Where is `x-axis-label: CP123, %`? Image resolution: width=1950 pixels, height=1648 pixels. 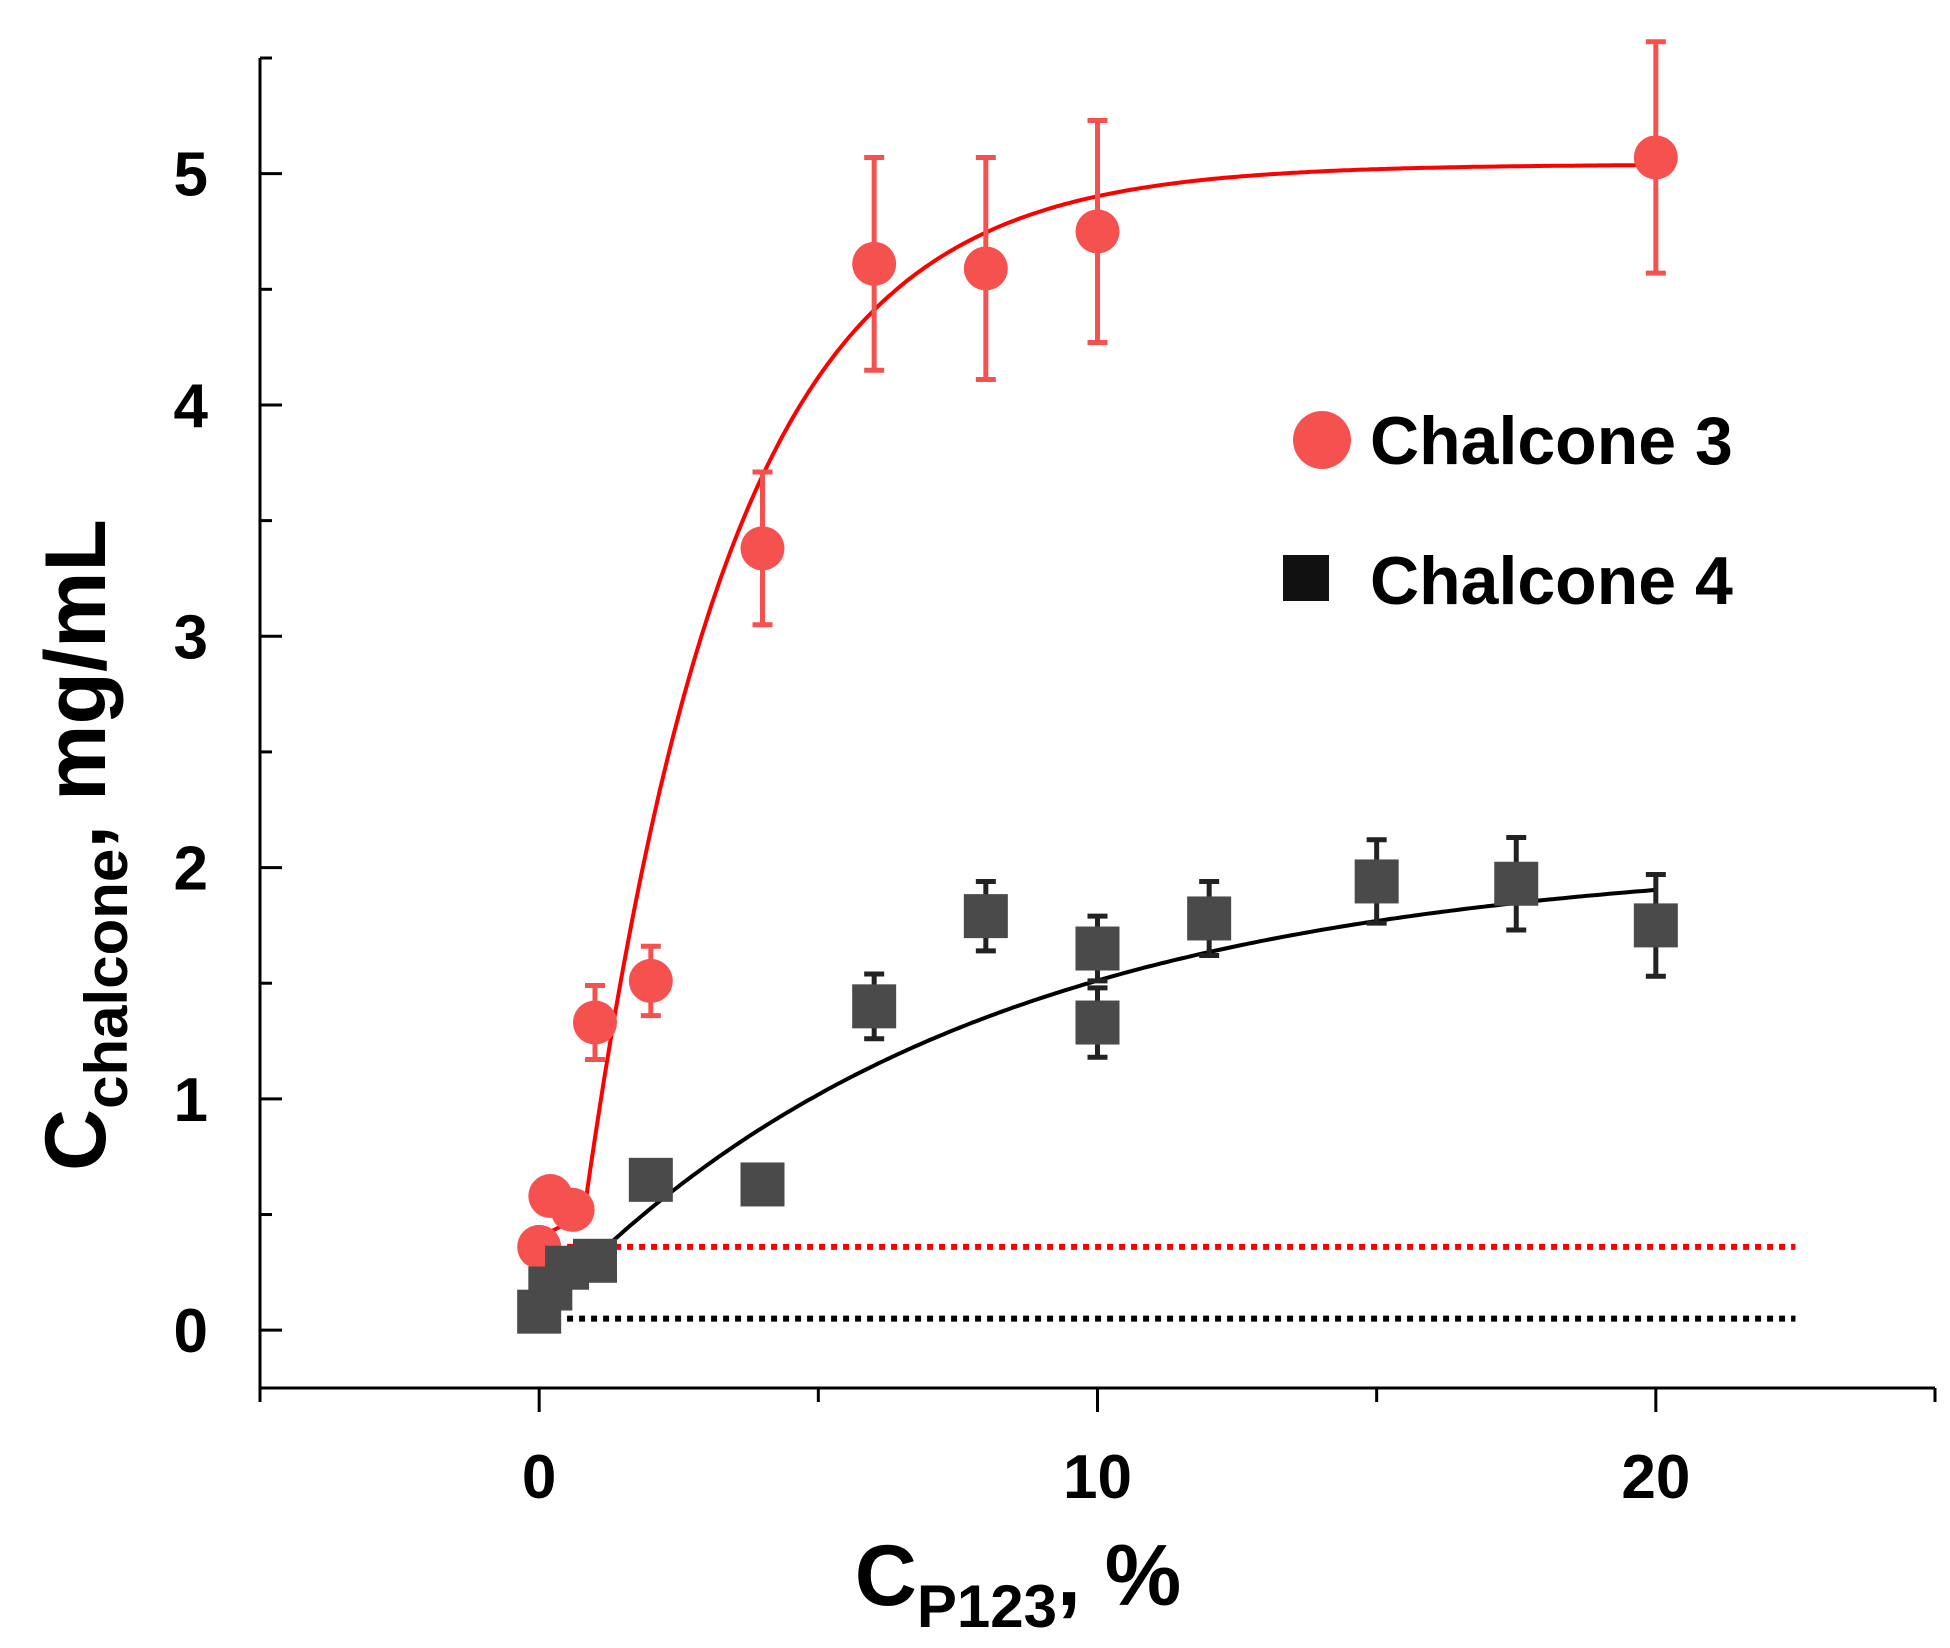 x-axis-label: CP123, % is located at coordinates (1018, 1584).